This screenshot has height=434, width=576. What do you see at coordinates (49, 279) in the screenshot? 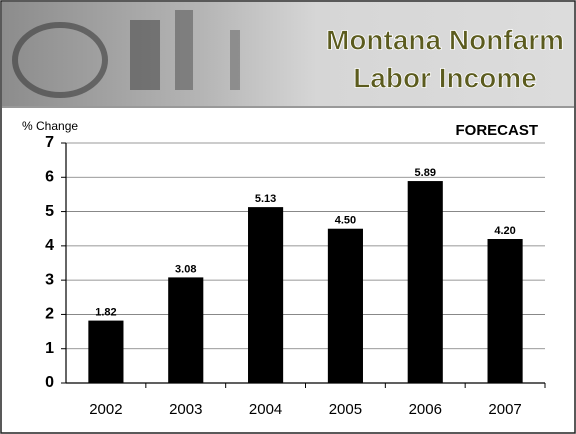
I see `y-tick-label: 3` at bounding box center [49, 279].